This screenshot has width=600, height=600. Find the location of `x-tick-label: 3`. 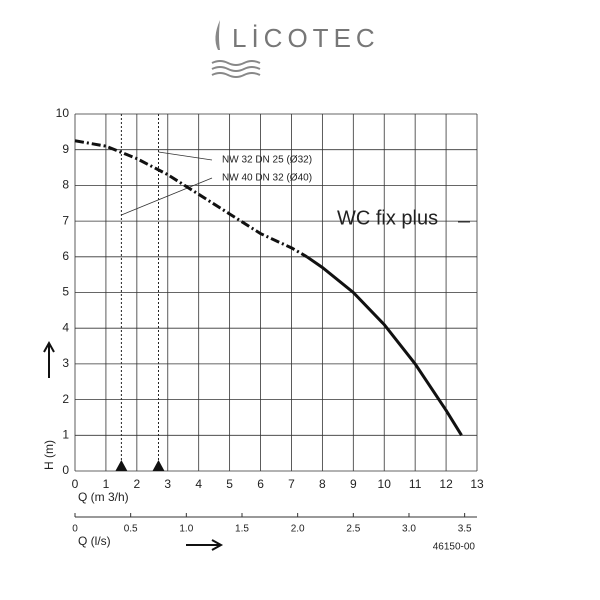

x-tick-label: 3 is located at coordinates (167, 484).